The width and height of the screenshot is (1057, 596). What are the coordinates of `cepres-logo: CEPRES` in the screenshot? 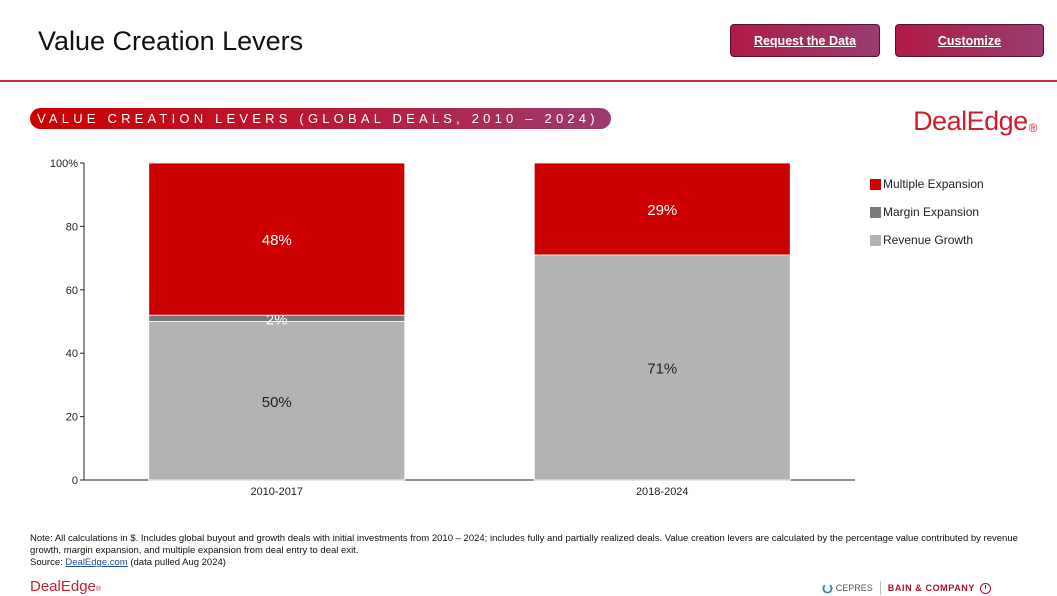 It's located at (854, 588).